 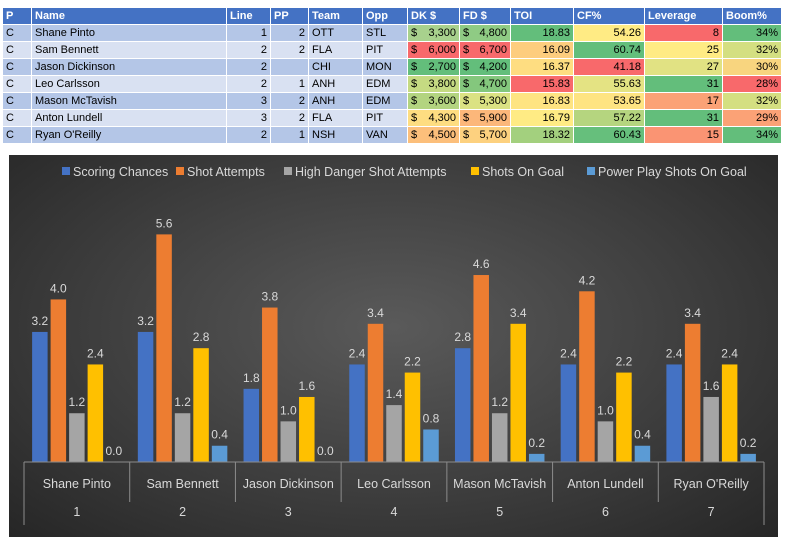 What do you see at coordinates (542, 33) in the screenshot?
I see `cell-toi: 18.83` at bounding box center [542, 33].